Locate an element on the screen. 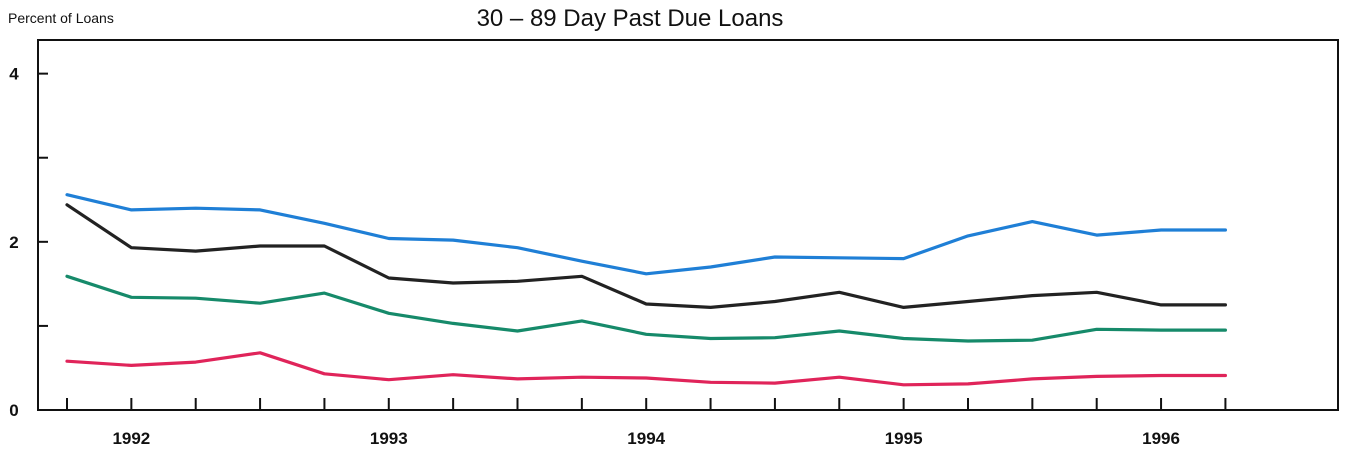  y-tick-label-1: 2 is located at coordinates (13, 242).